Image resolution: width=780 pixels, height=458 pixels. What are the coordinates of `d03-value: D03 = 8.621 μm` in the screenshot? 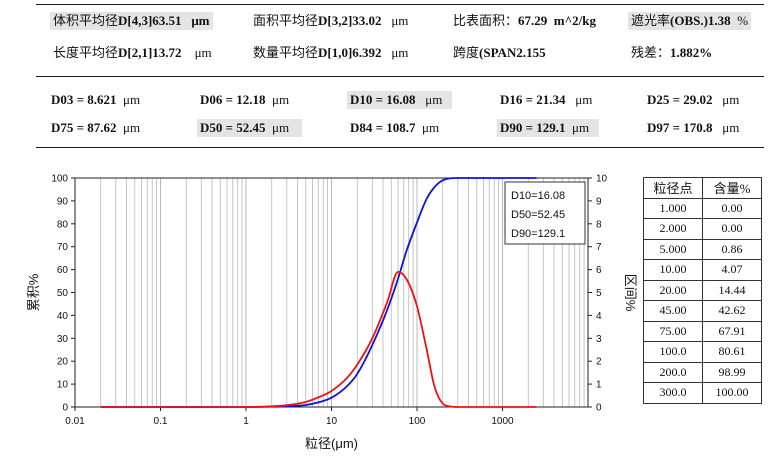 It's located at (96, 99).